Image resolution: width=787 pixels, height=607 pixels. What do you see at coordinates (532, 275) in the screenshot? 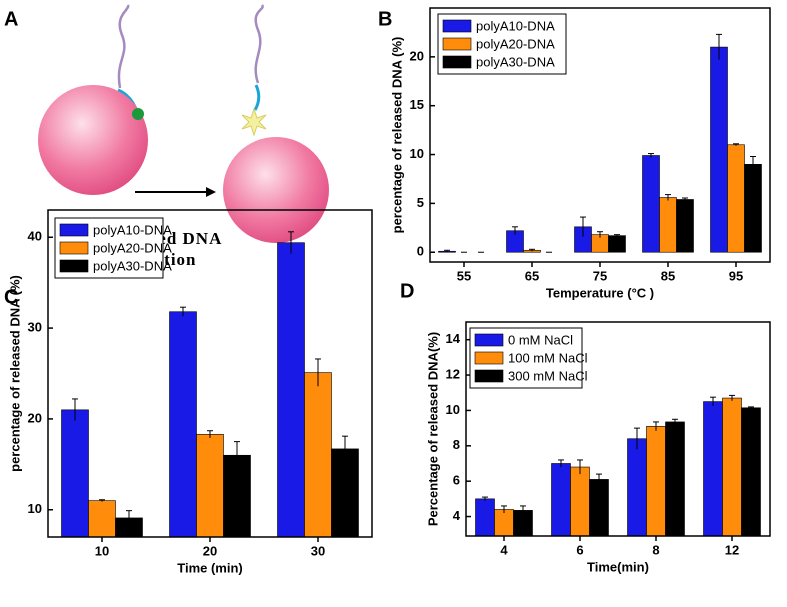
I see `x-tick-label: 65` at bounding box center [532, 275].